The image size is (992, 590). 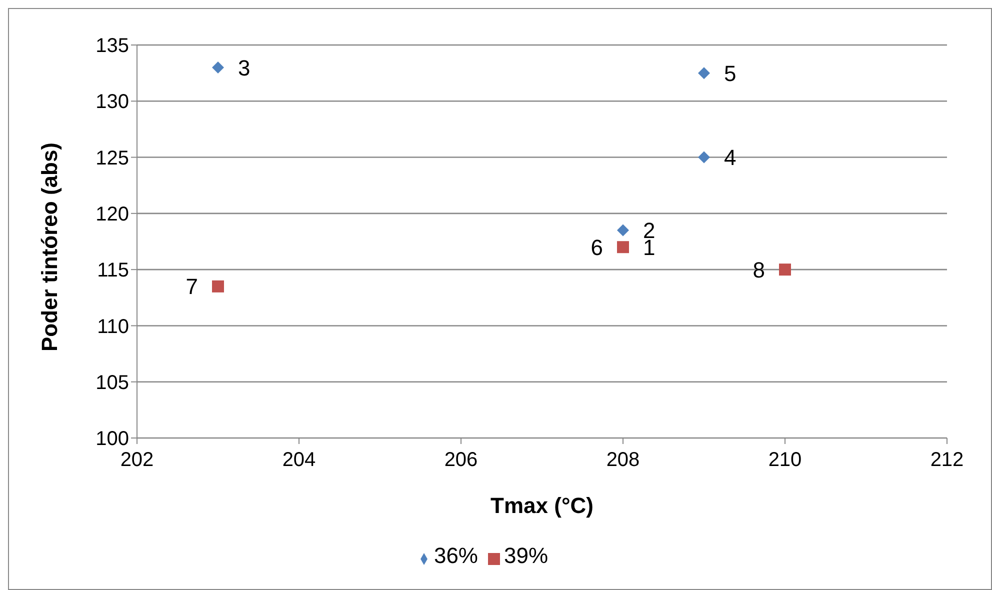 What do you see at coordinates (526, 555) in the screenshot?
I see `legend-label: 39%` at bounding box center [526, 555].